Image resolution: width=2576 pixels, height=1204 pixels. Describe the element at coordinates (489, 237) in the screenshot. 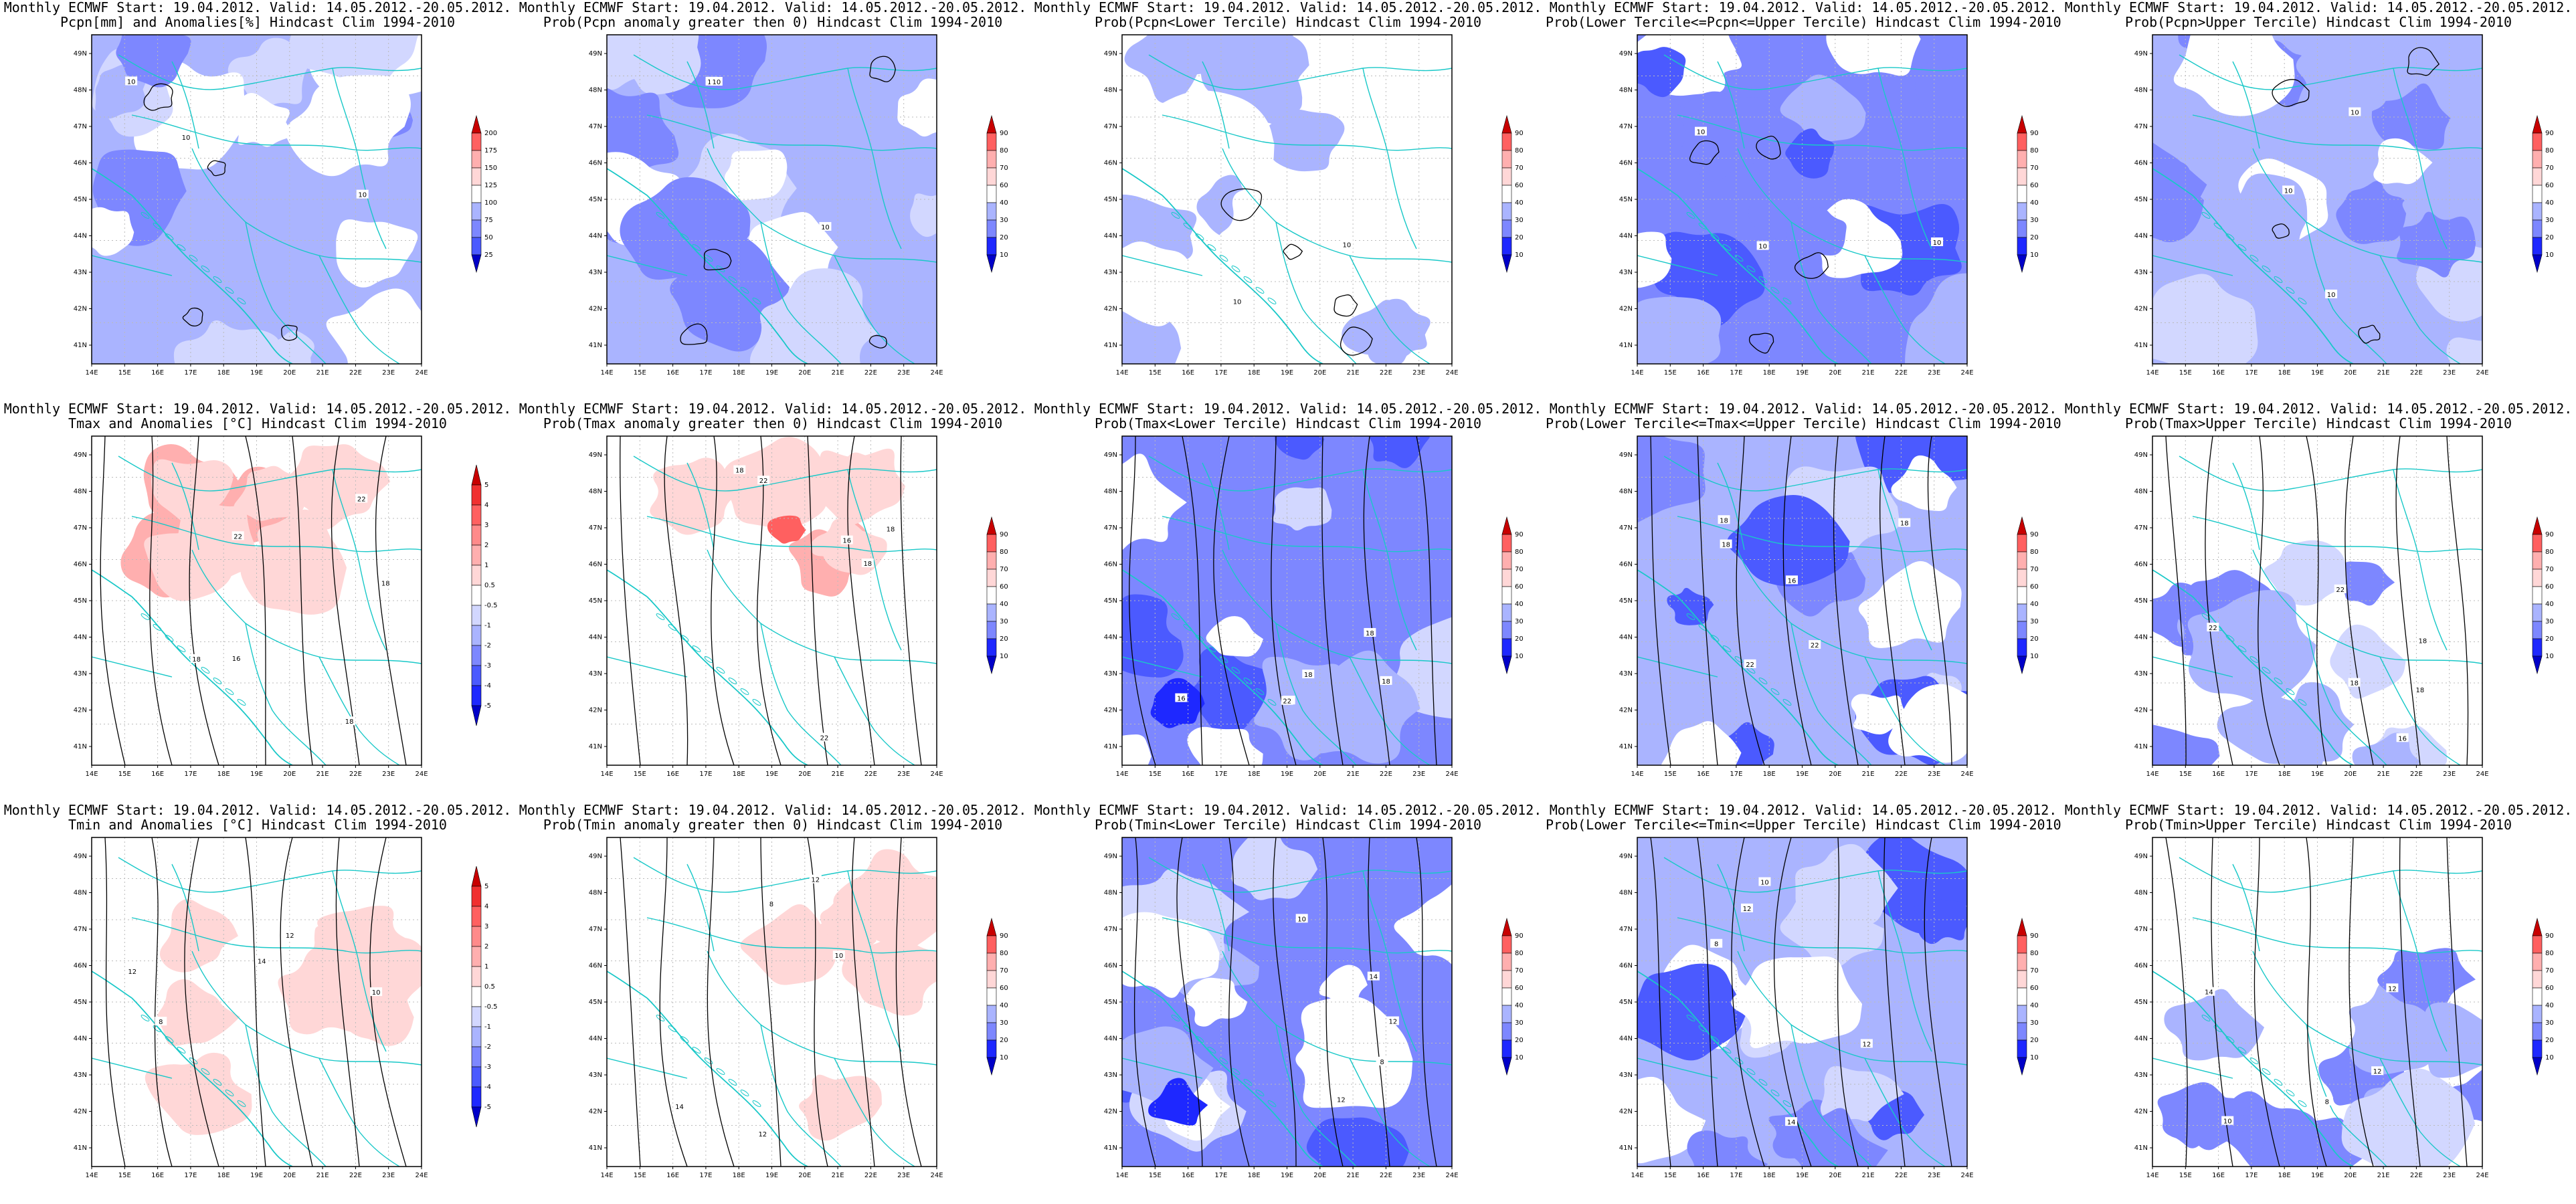

I see `colorbar-level-label: 50` at that location.